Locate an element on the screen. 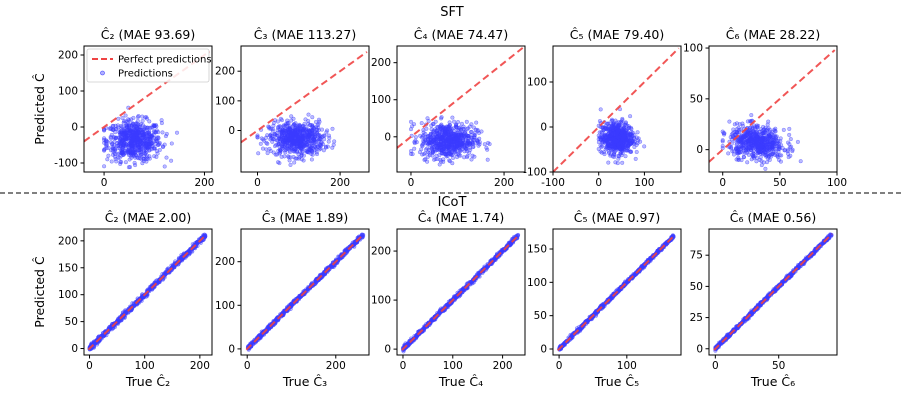 This screenshot has width=904, height=406. x-axis-label: True Ĉ₂ is located at coordinates (147, 381).